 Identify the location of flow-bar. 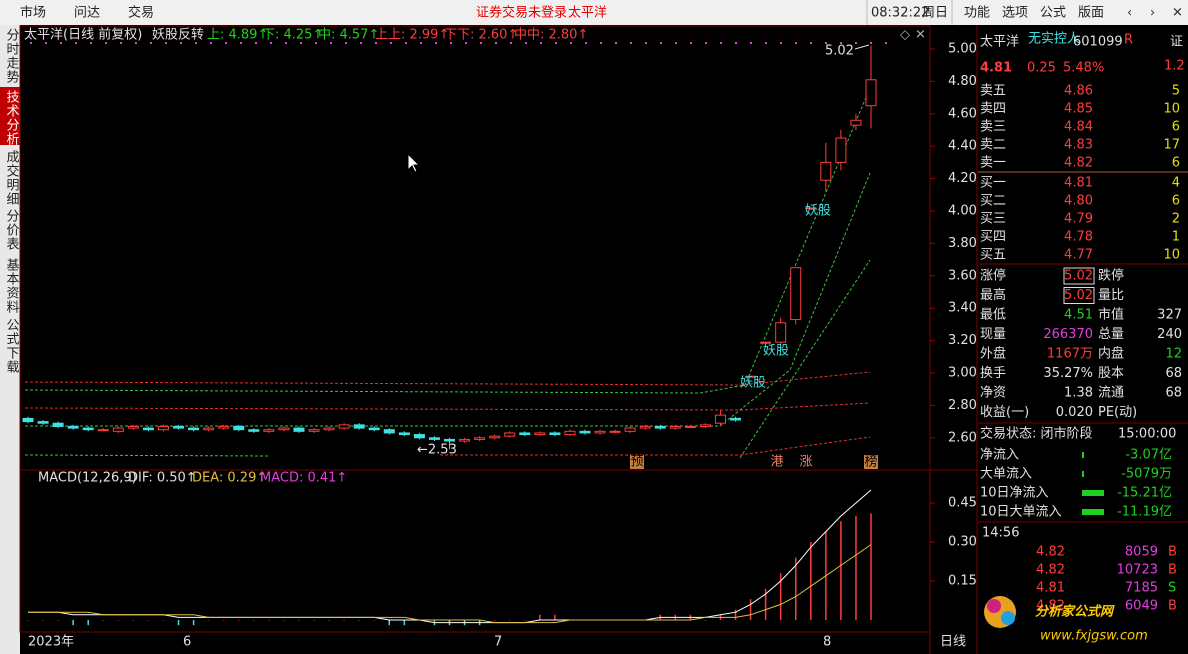
(1083, 474).